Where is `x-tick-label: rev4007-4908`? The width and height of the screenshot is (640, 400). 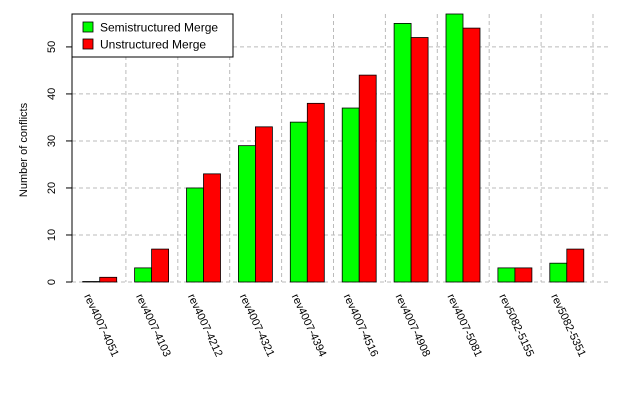 x-tick-label: rev4007-4908 is located at coordinates (413, 325).